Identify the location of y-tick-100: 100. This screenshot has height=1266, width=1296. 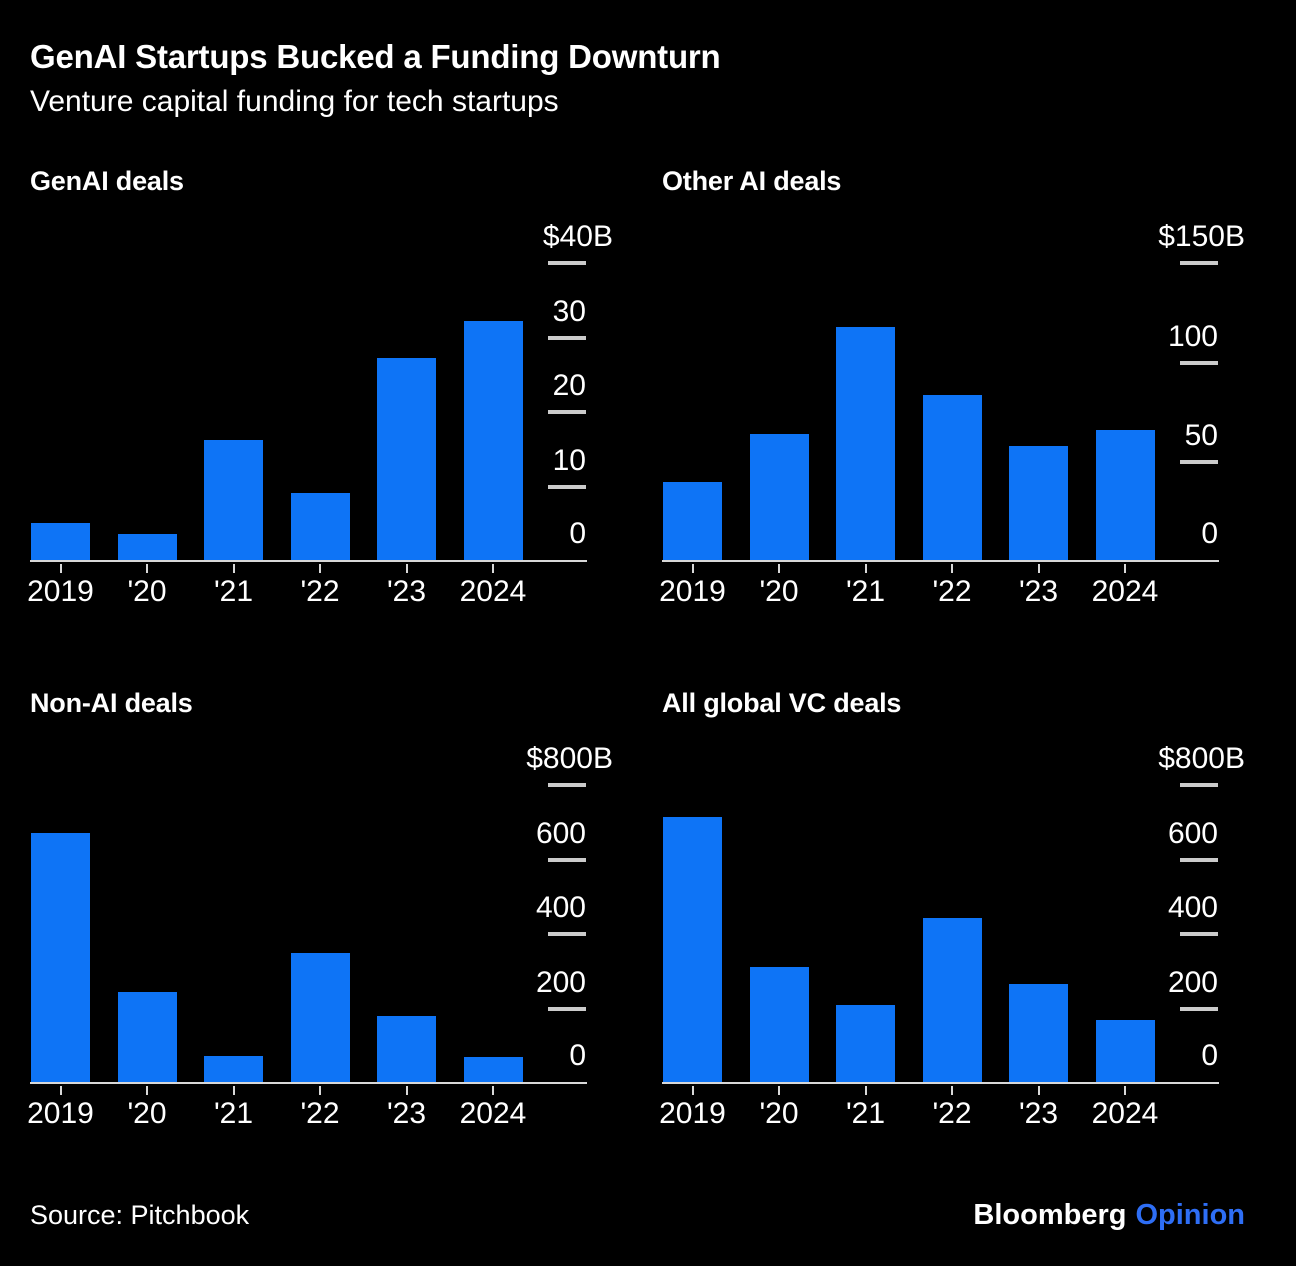
(1206, 343).